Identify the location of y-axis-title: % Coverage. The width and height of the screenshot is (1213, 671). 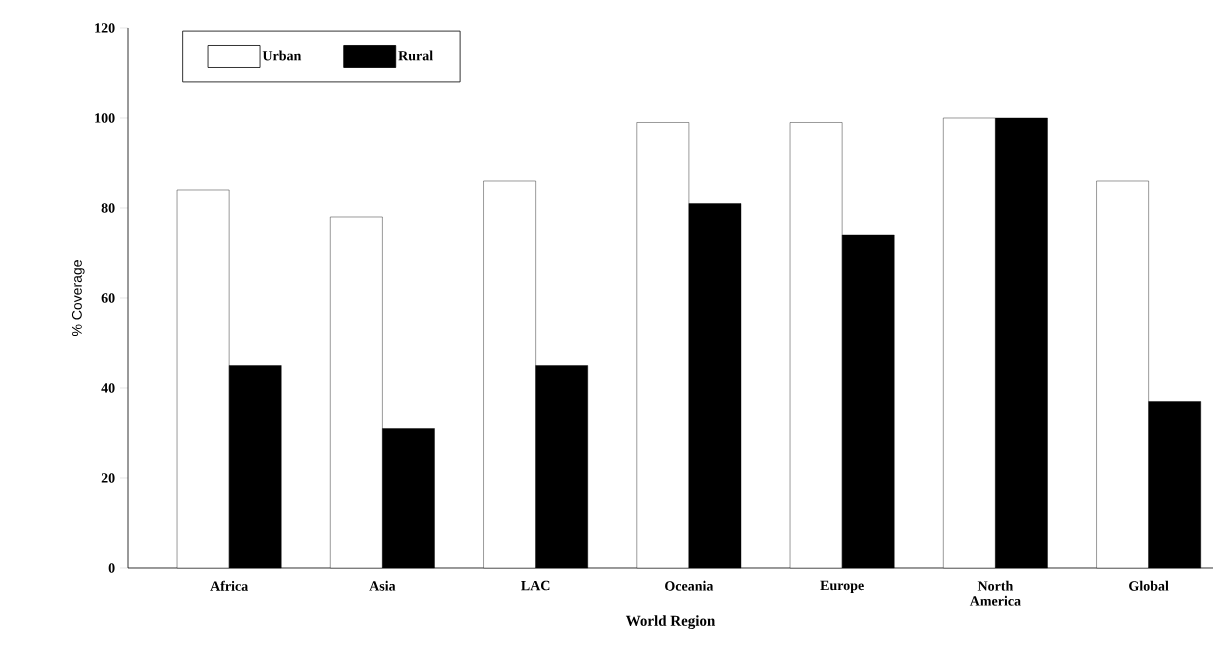
(78, 298).